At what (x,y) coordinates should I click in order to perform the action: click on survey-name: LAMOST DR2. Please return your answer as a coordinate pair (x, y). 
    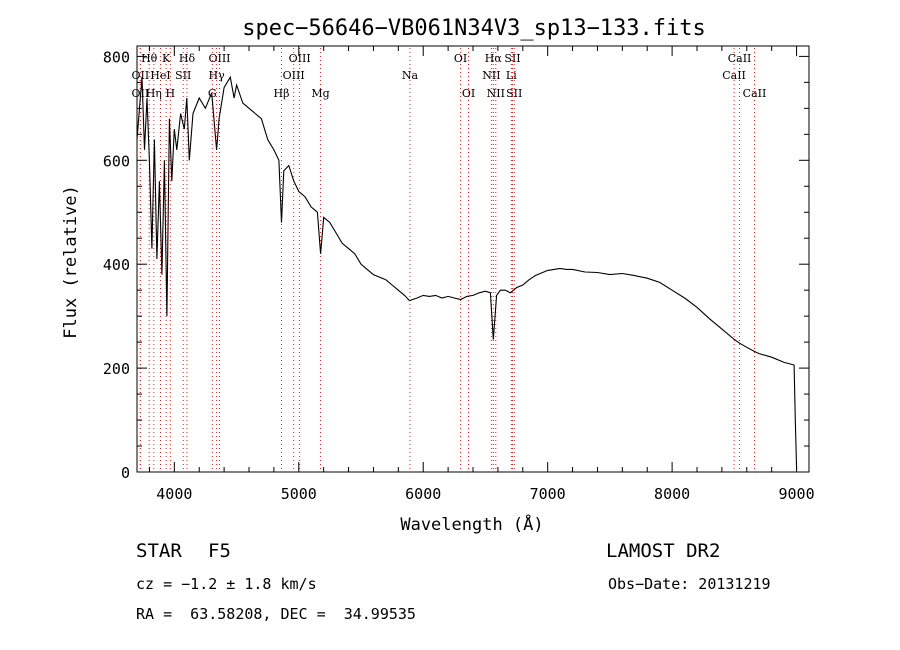
    Looking at the image, I should click on (663, 551).